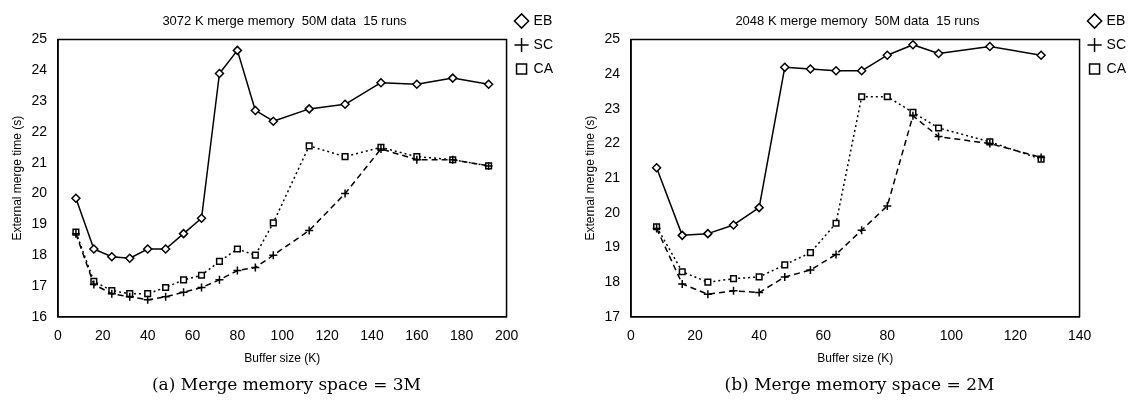  Describe the element at coordinates (39, 315) in the screenshot. I see `y-tick-label: 16` at that location.